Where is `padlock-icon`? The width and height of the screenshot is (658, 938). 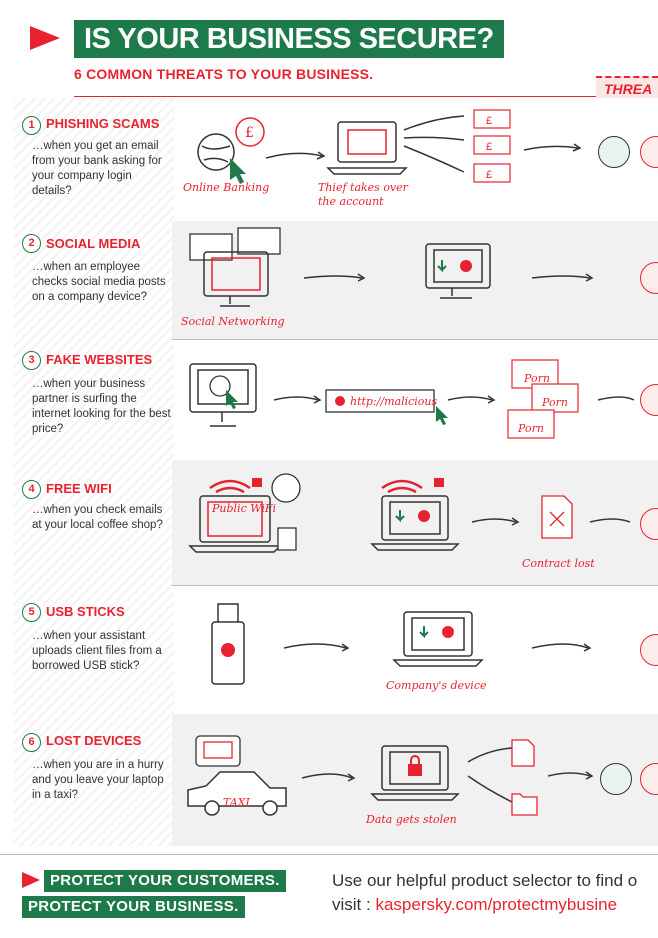
padlock-icon is located at coordinates (415, 770).